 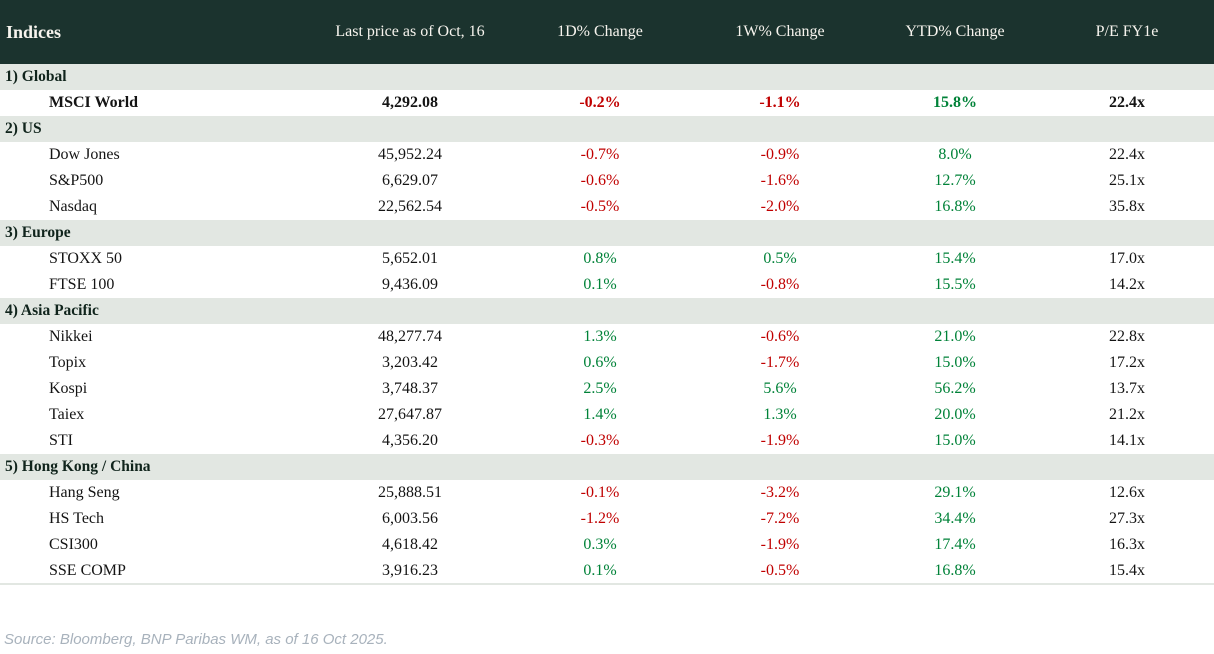 What do you see at coordinates (94, 102) in the screenshot?
I see `index-name: MSCI World` at bounding box center [94, 102].